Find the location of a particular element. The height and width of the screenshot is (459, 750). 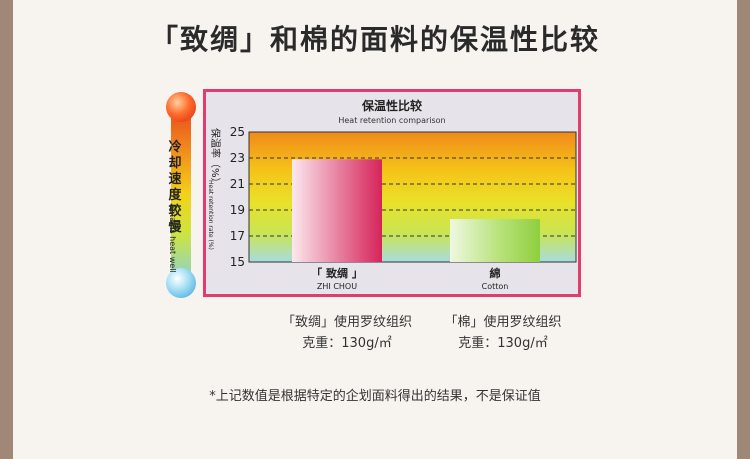

x-categories: 「 致绸 」 ZHI CHOU 綿 Cotton is located at coordinates (409, 278).